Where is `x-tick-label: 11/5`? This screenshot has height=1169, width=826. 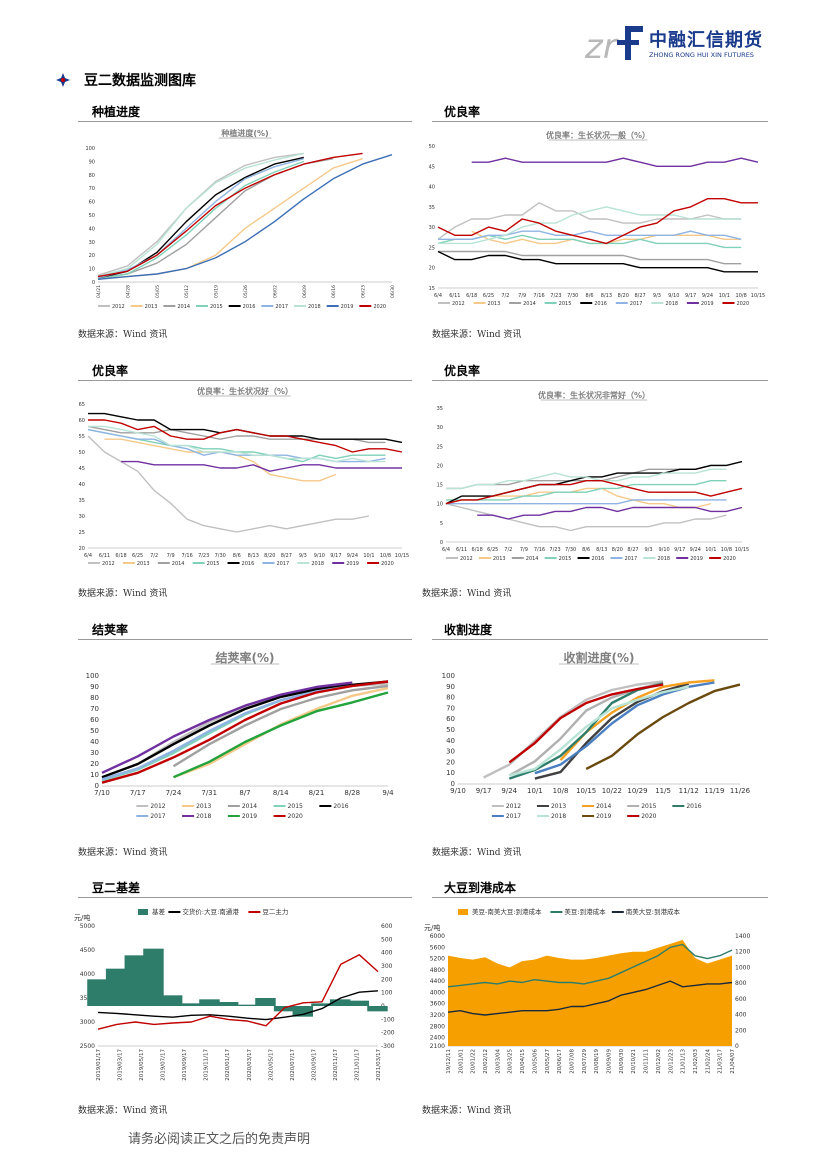
x-tick-label: 11/5 is located at coordinates (663, 791).